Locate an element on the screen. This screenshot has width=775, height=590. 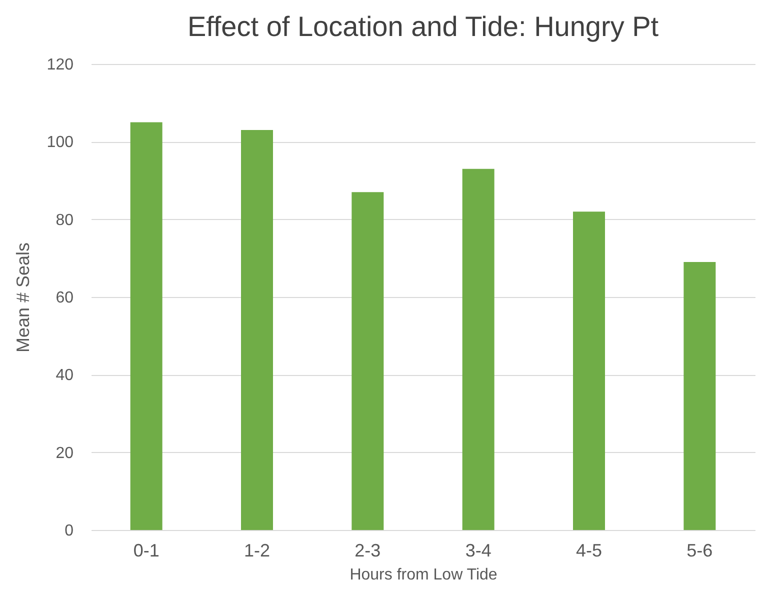
y-tick-label: 60 is located at coordinates (65, 298).